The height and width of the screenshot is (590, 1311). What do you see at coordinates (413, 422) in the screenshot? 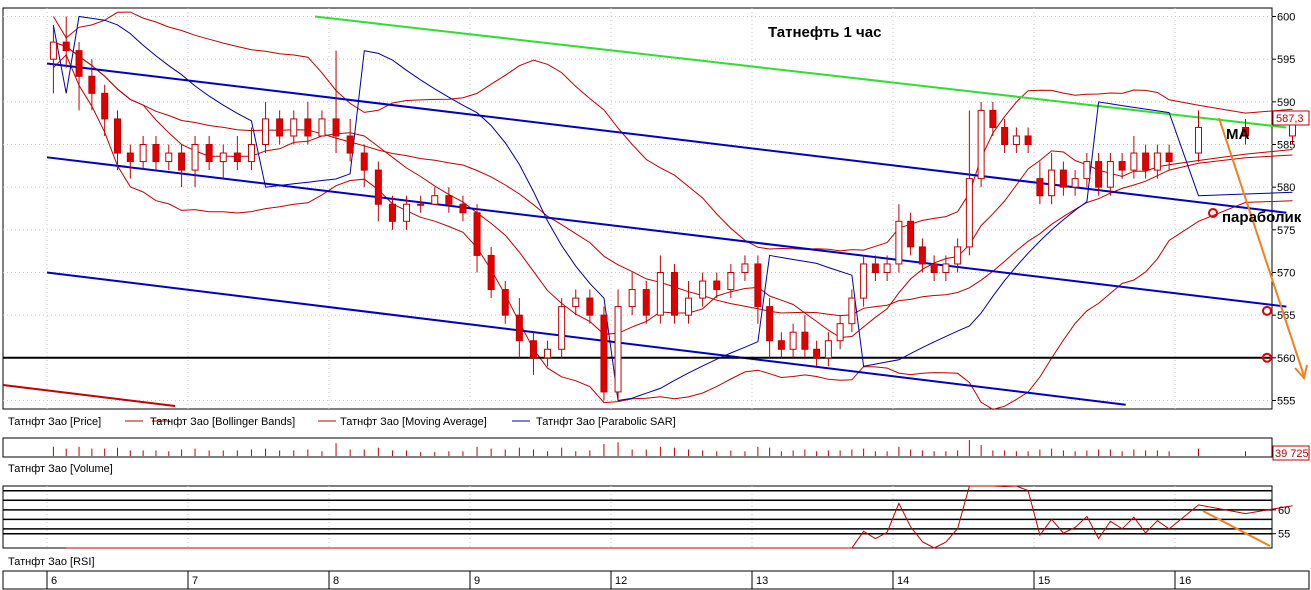
I see `legend-ma: Татнфт Зао [Moving Average]` at bounding box center [413, 422].